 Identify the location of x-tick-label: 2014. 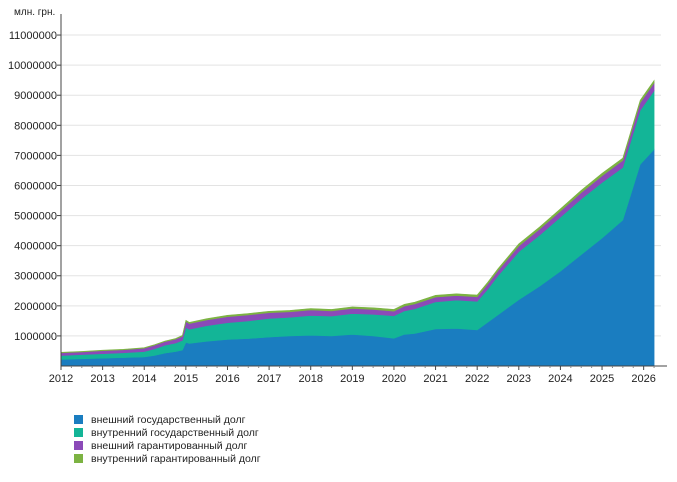
(144, 379).